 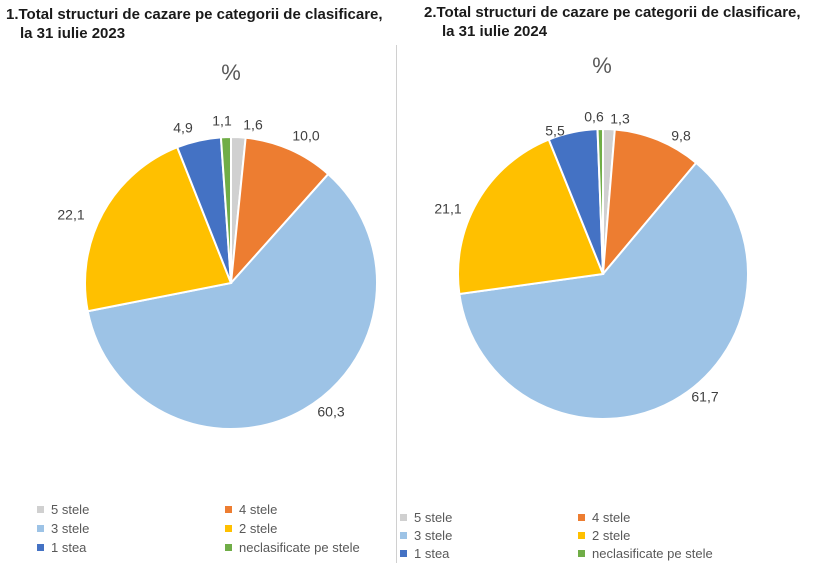 What do you see at coordinates (253, 125) in the screenshot?
I see `chart-1-data-label-5-stele: 1,6` at bounding box center [253, 125].